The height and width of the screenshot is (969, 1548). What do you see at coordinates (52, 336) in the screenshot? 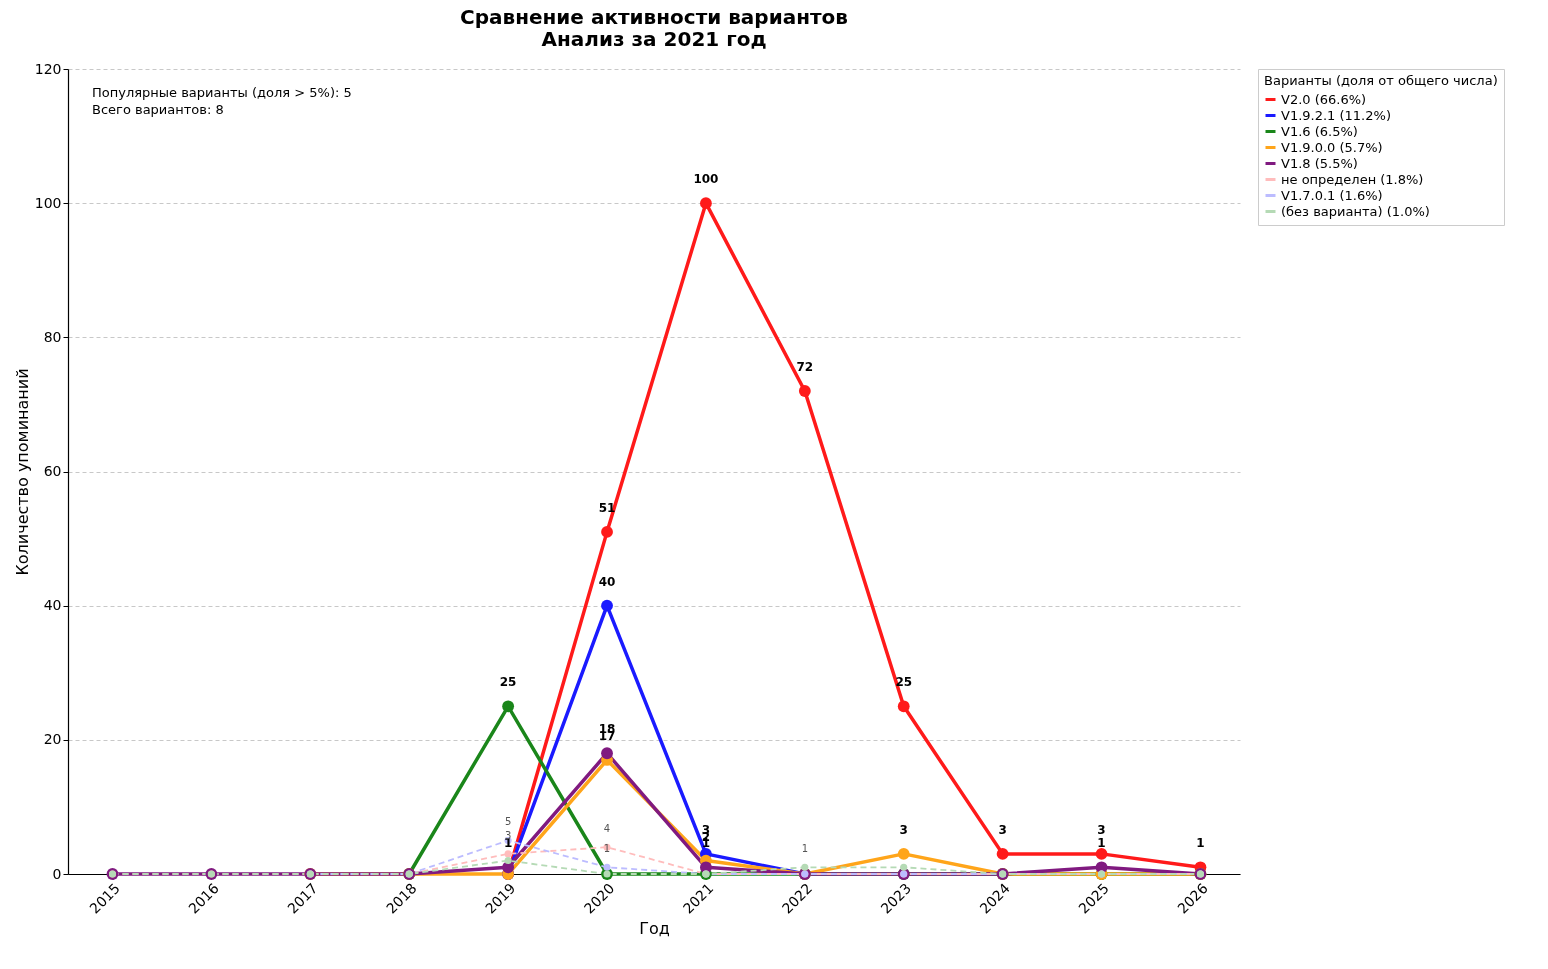
I see `y-tick-label: 80` at bounding box center [52, 336].